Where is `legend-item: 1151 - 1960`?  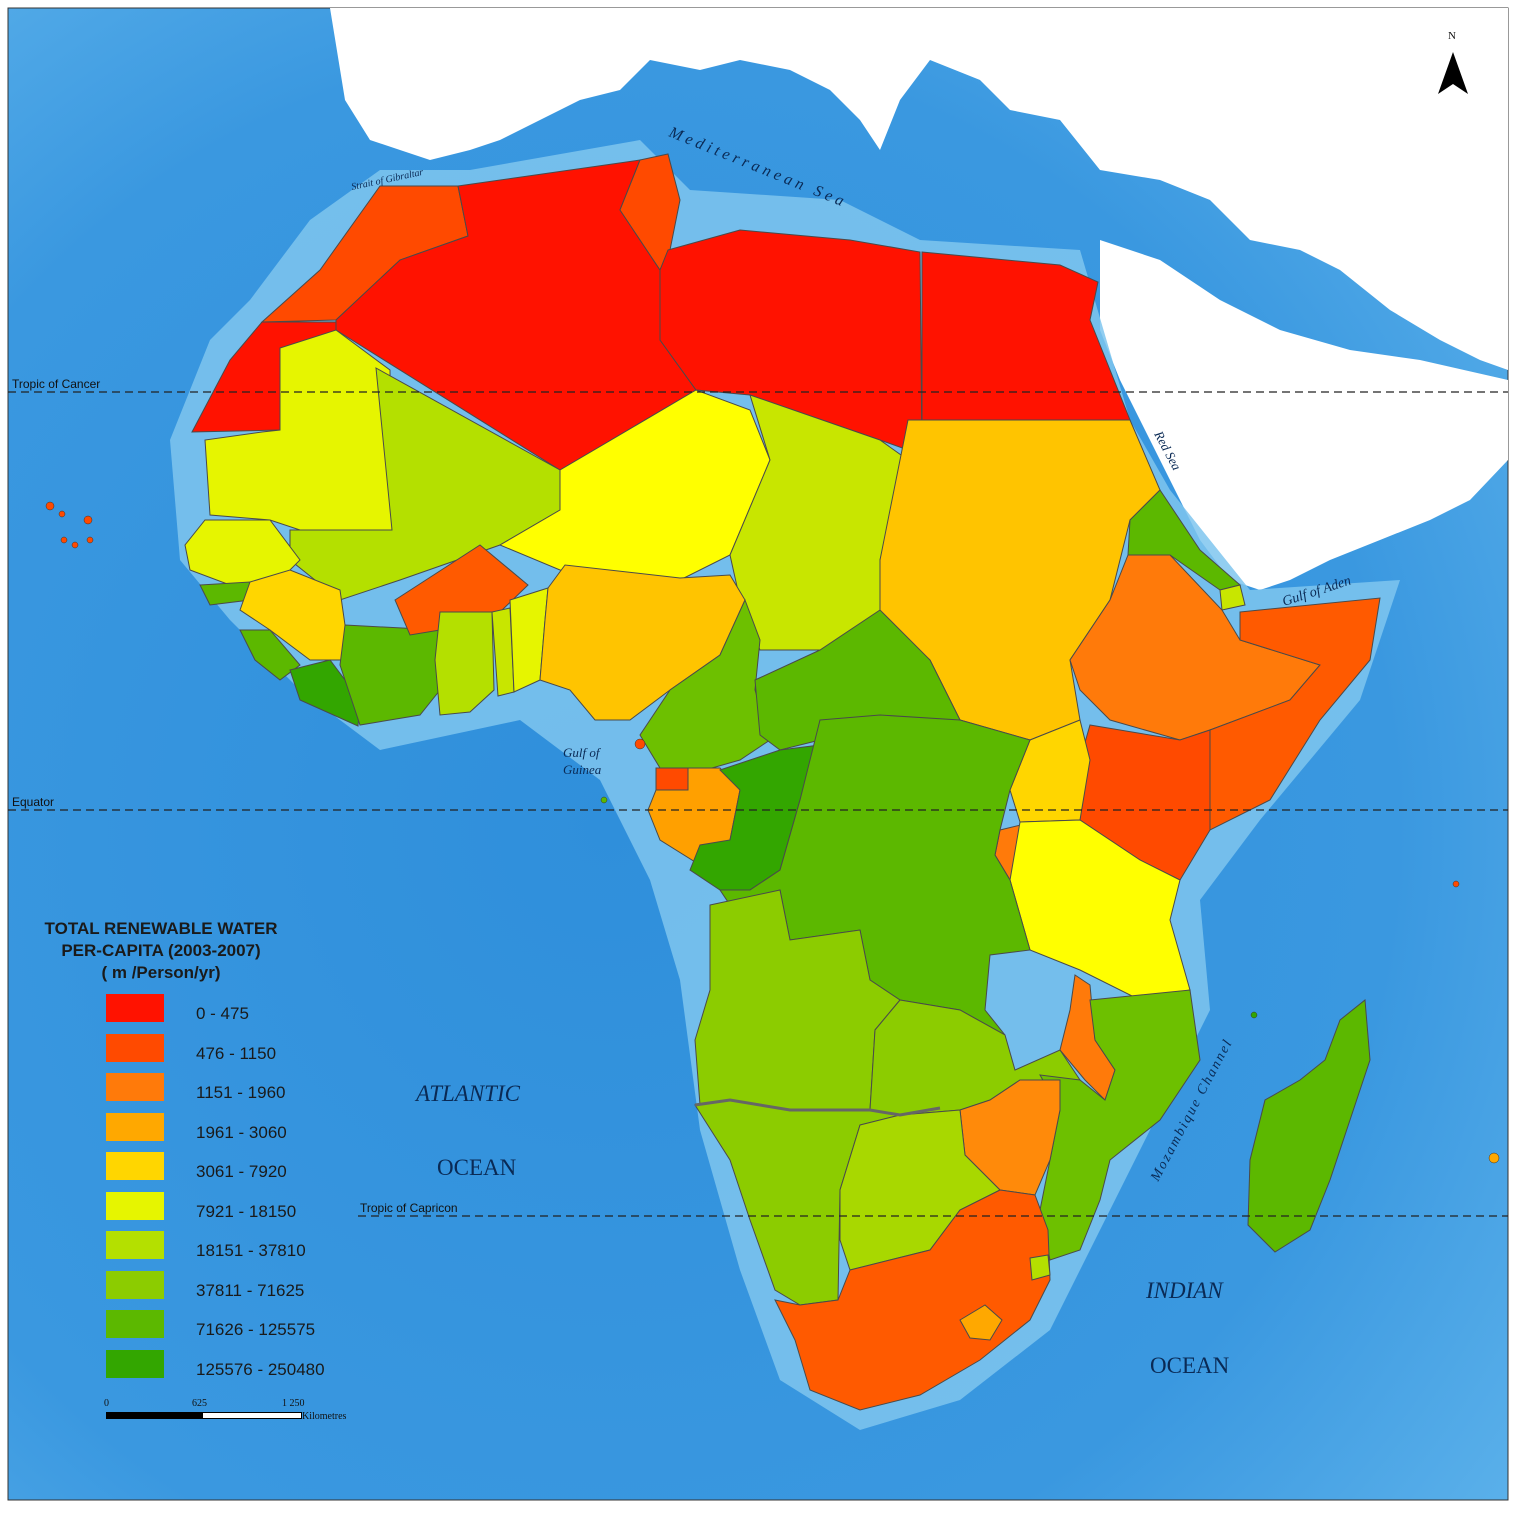 legend-item: 1151 - 1960 is located at coordinates (236, 1088).